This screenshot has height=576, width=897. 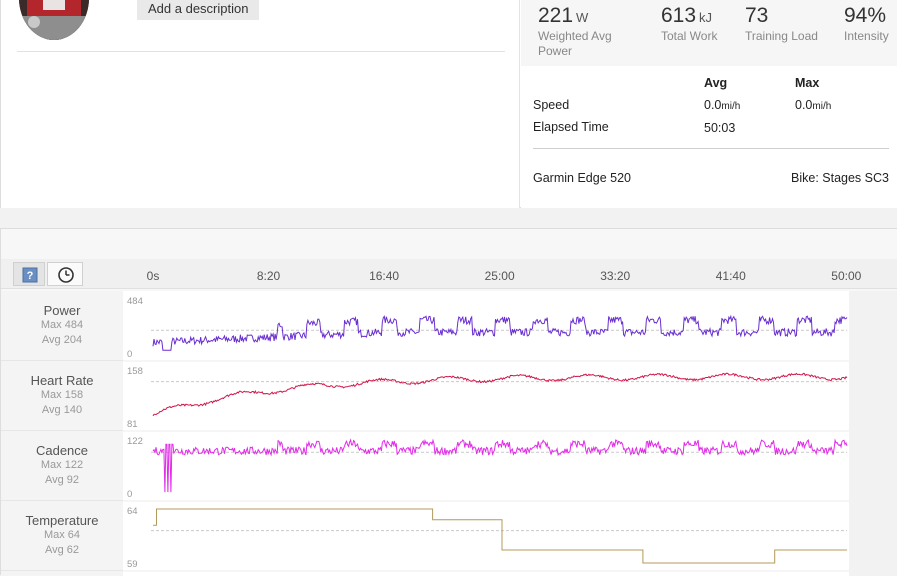 I want to click on time-tick-label: 41:40, so click(x=730, y=276).